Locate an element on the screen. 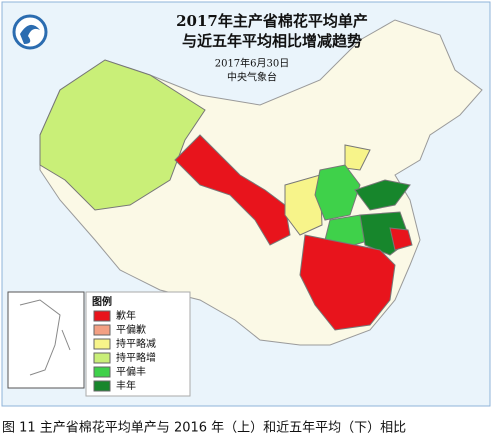 This screenshot has height=448, width=498. date: 2017年6月30日 is located at coordinates (252, 63).